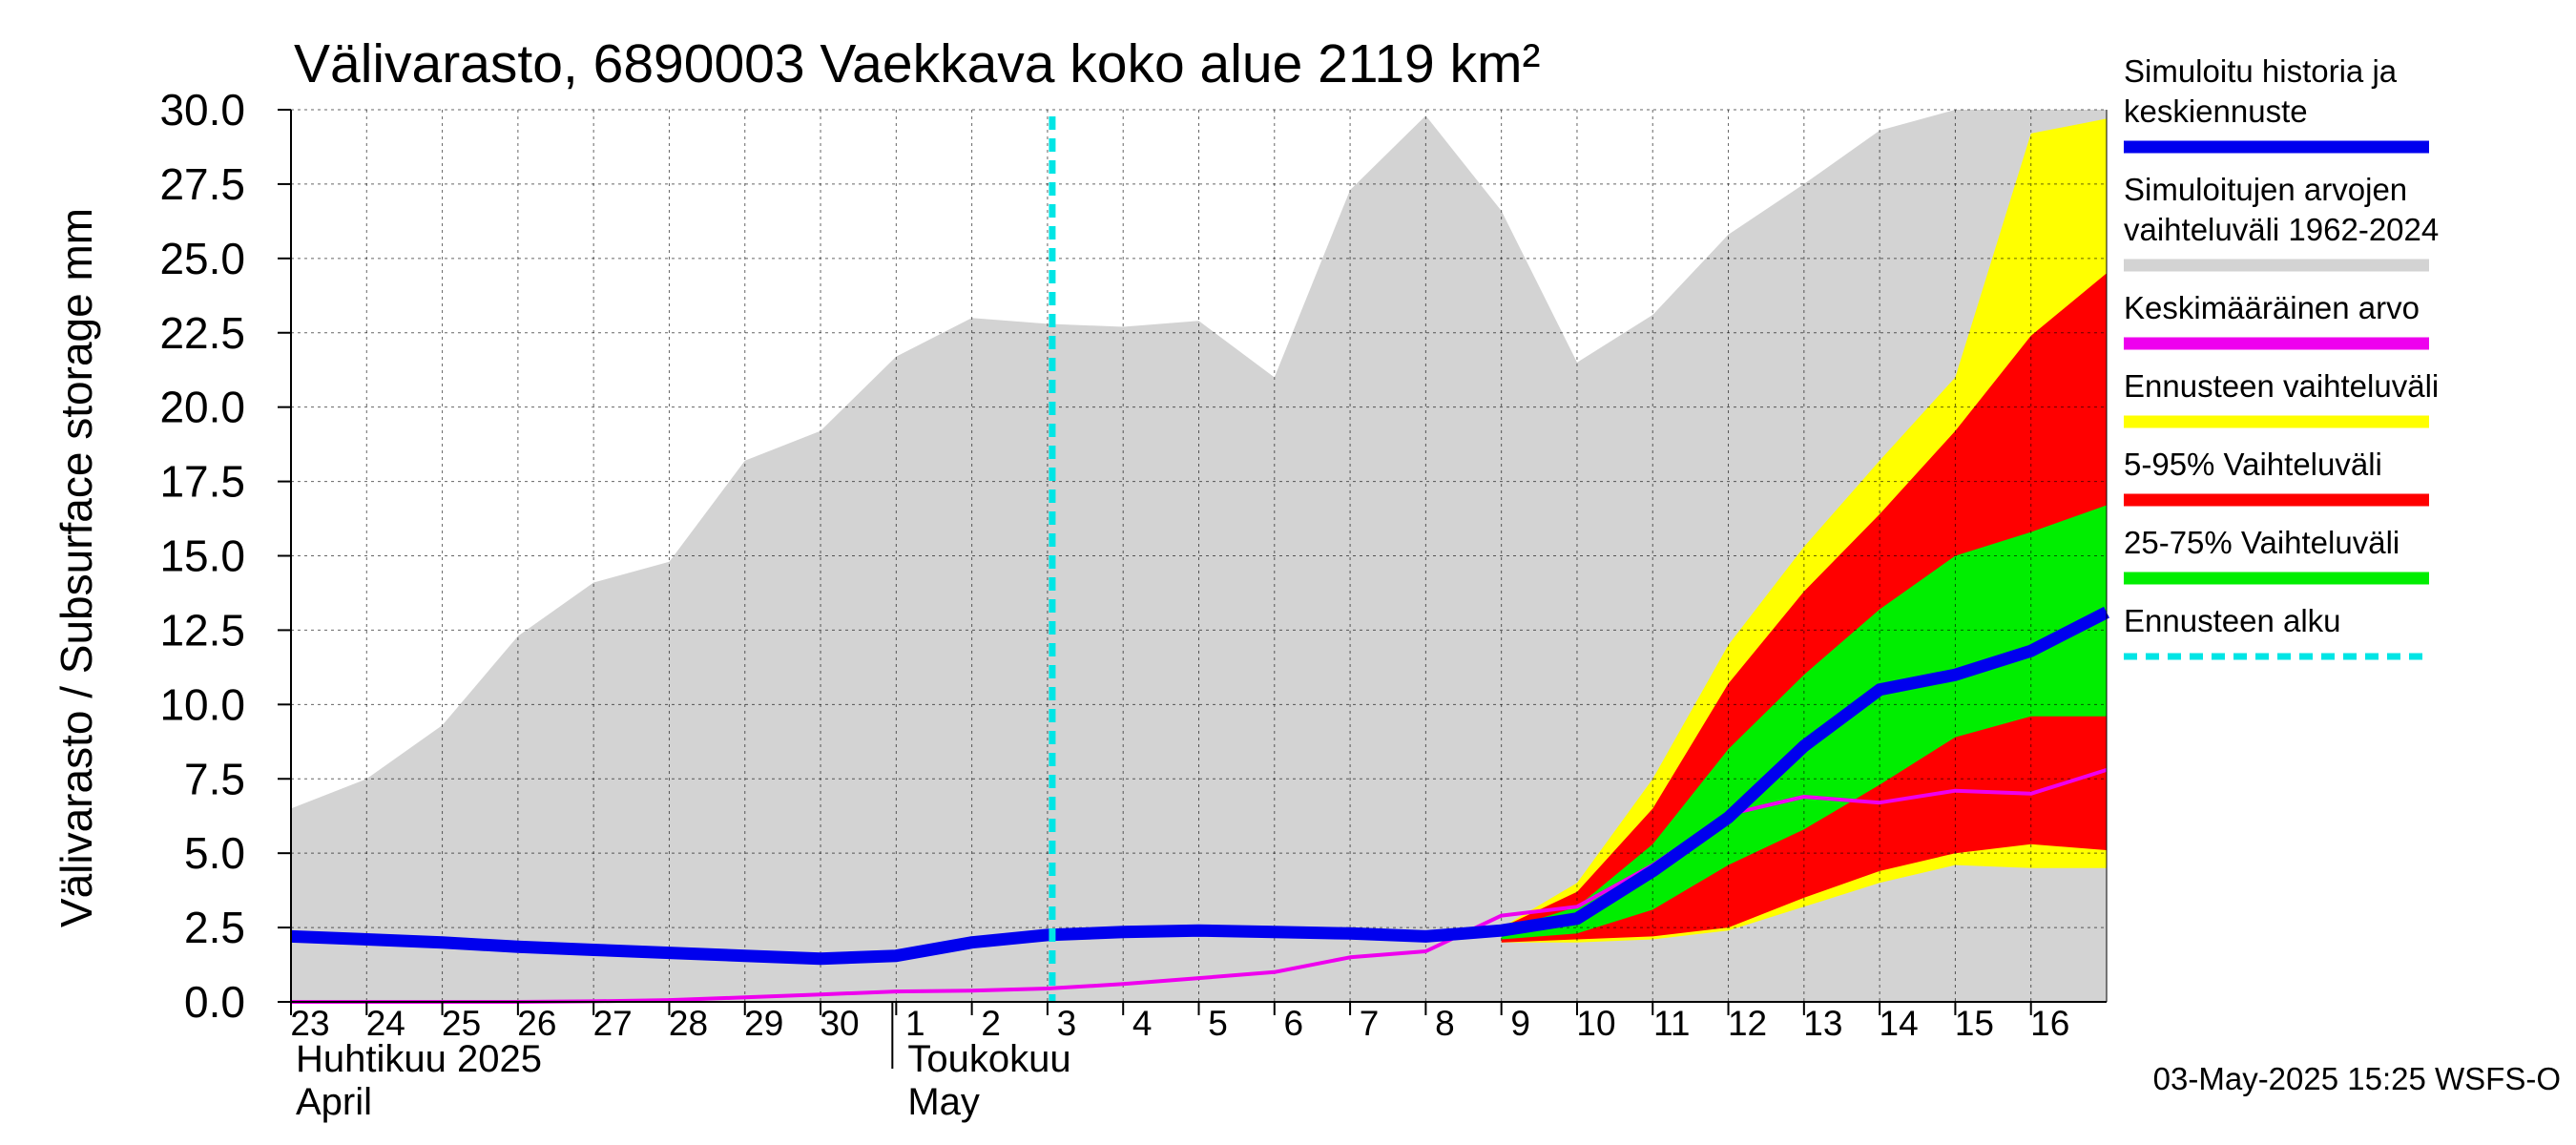 The height and width of the screenshot is (1145, 2576). I want to click on legend-label: Ennusteen vaihteluväli, so click(2281, 386).